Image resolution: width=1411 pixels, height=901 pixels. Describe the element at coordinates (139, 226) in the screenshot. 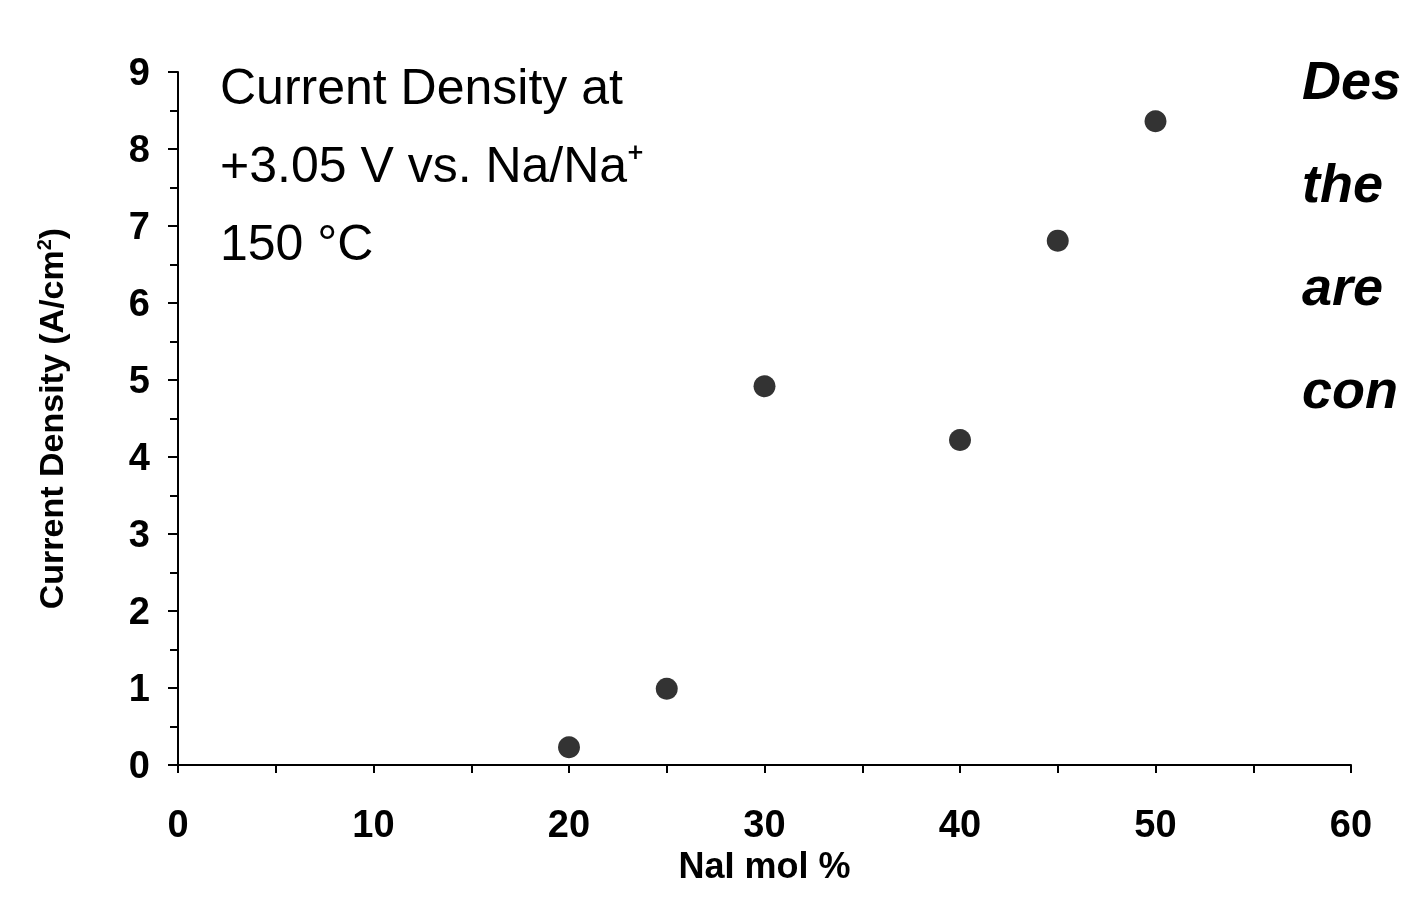

I see `y-tick-label: 7` at that location.